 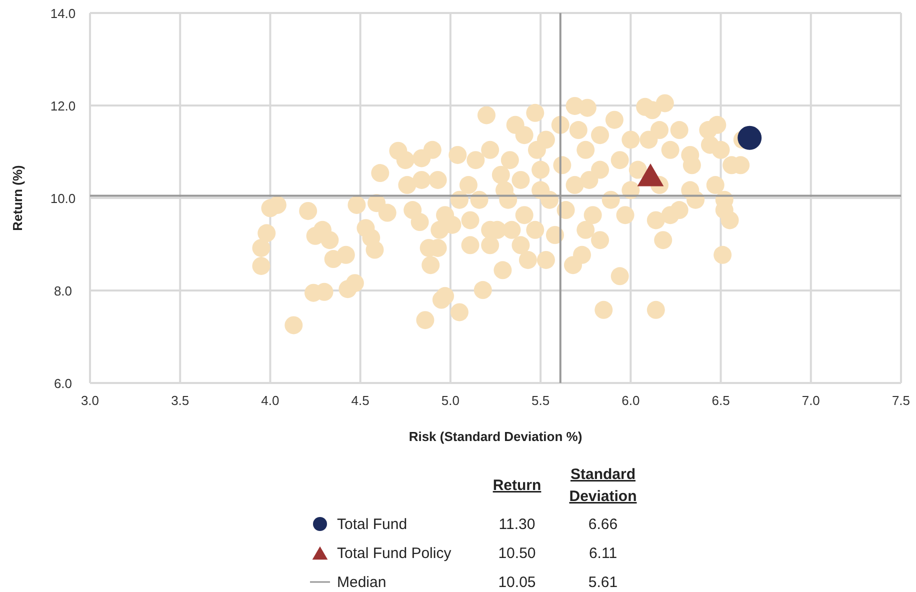 I want to click on legend-label: Total Fund, so click(x=372, y=524).